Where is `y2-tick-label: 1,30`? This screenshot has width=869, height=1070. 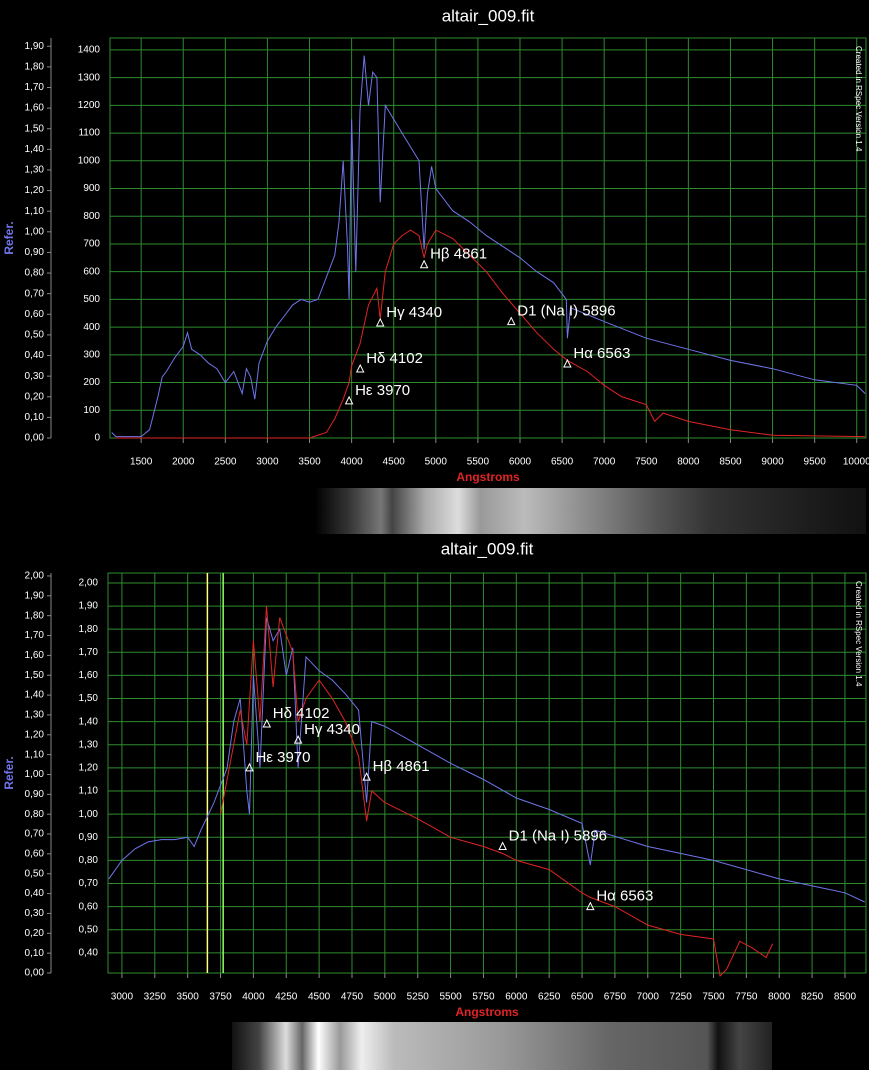
y2-tick-label: 1,30 is located at coordinates (35, 715).